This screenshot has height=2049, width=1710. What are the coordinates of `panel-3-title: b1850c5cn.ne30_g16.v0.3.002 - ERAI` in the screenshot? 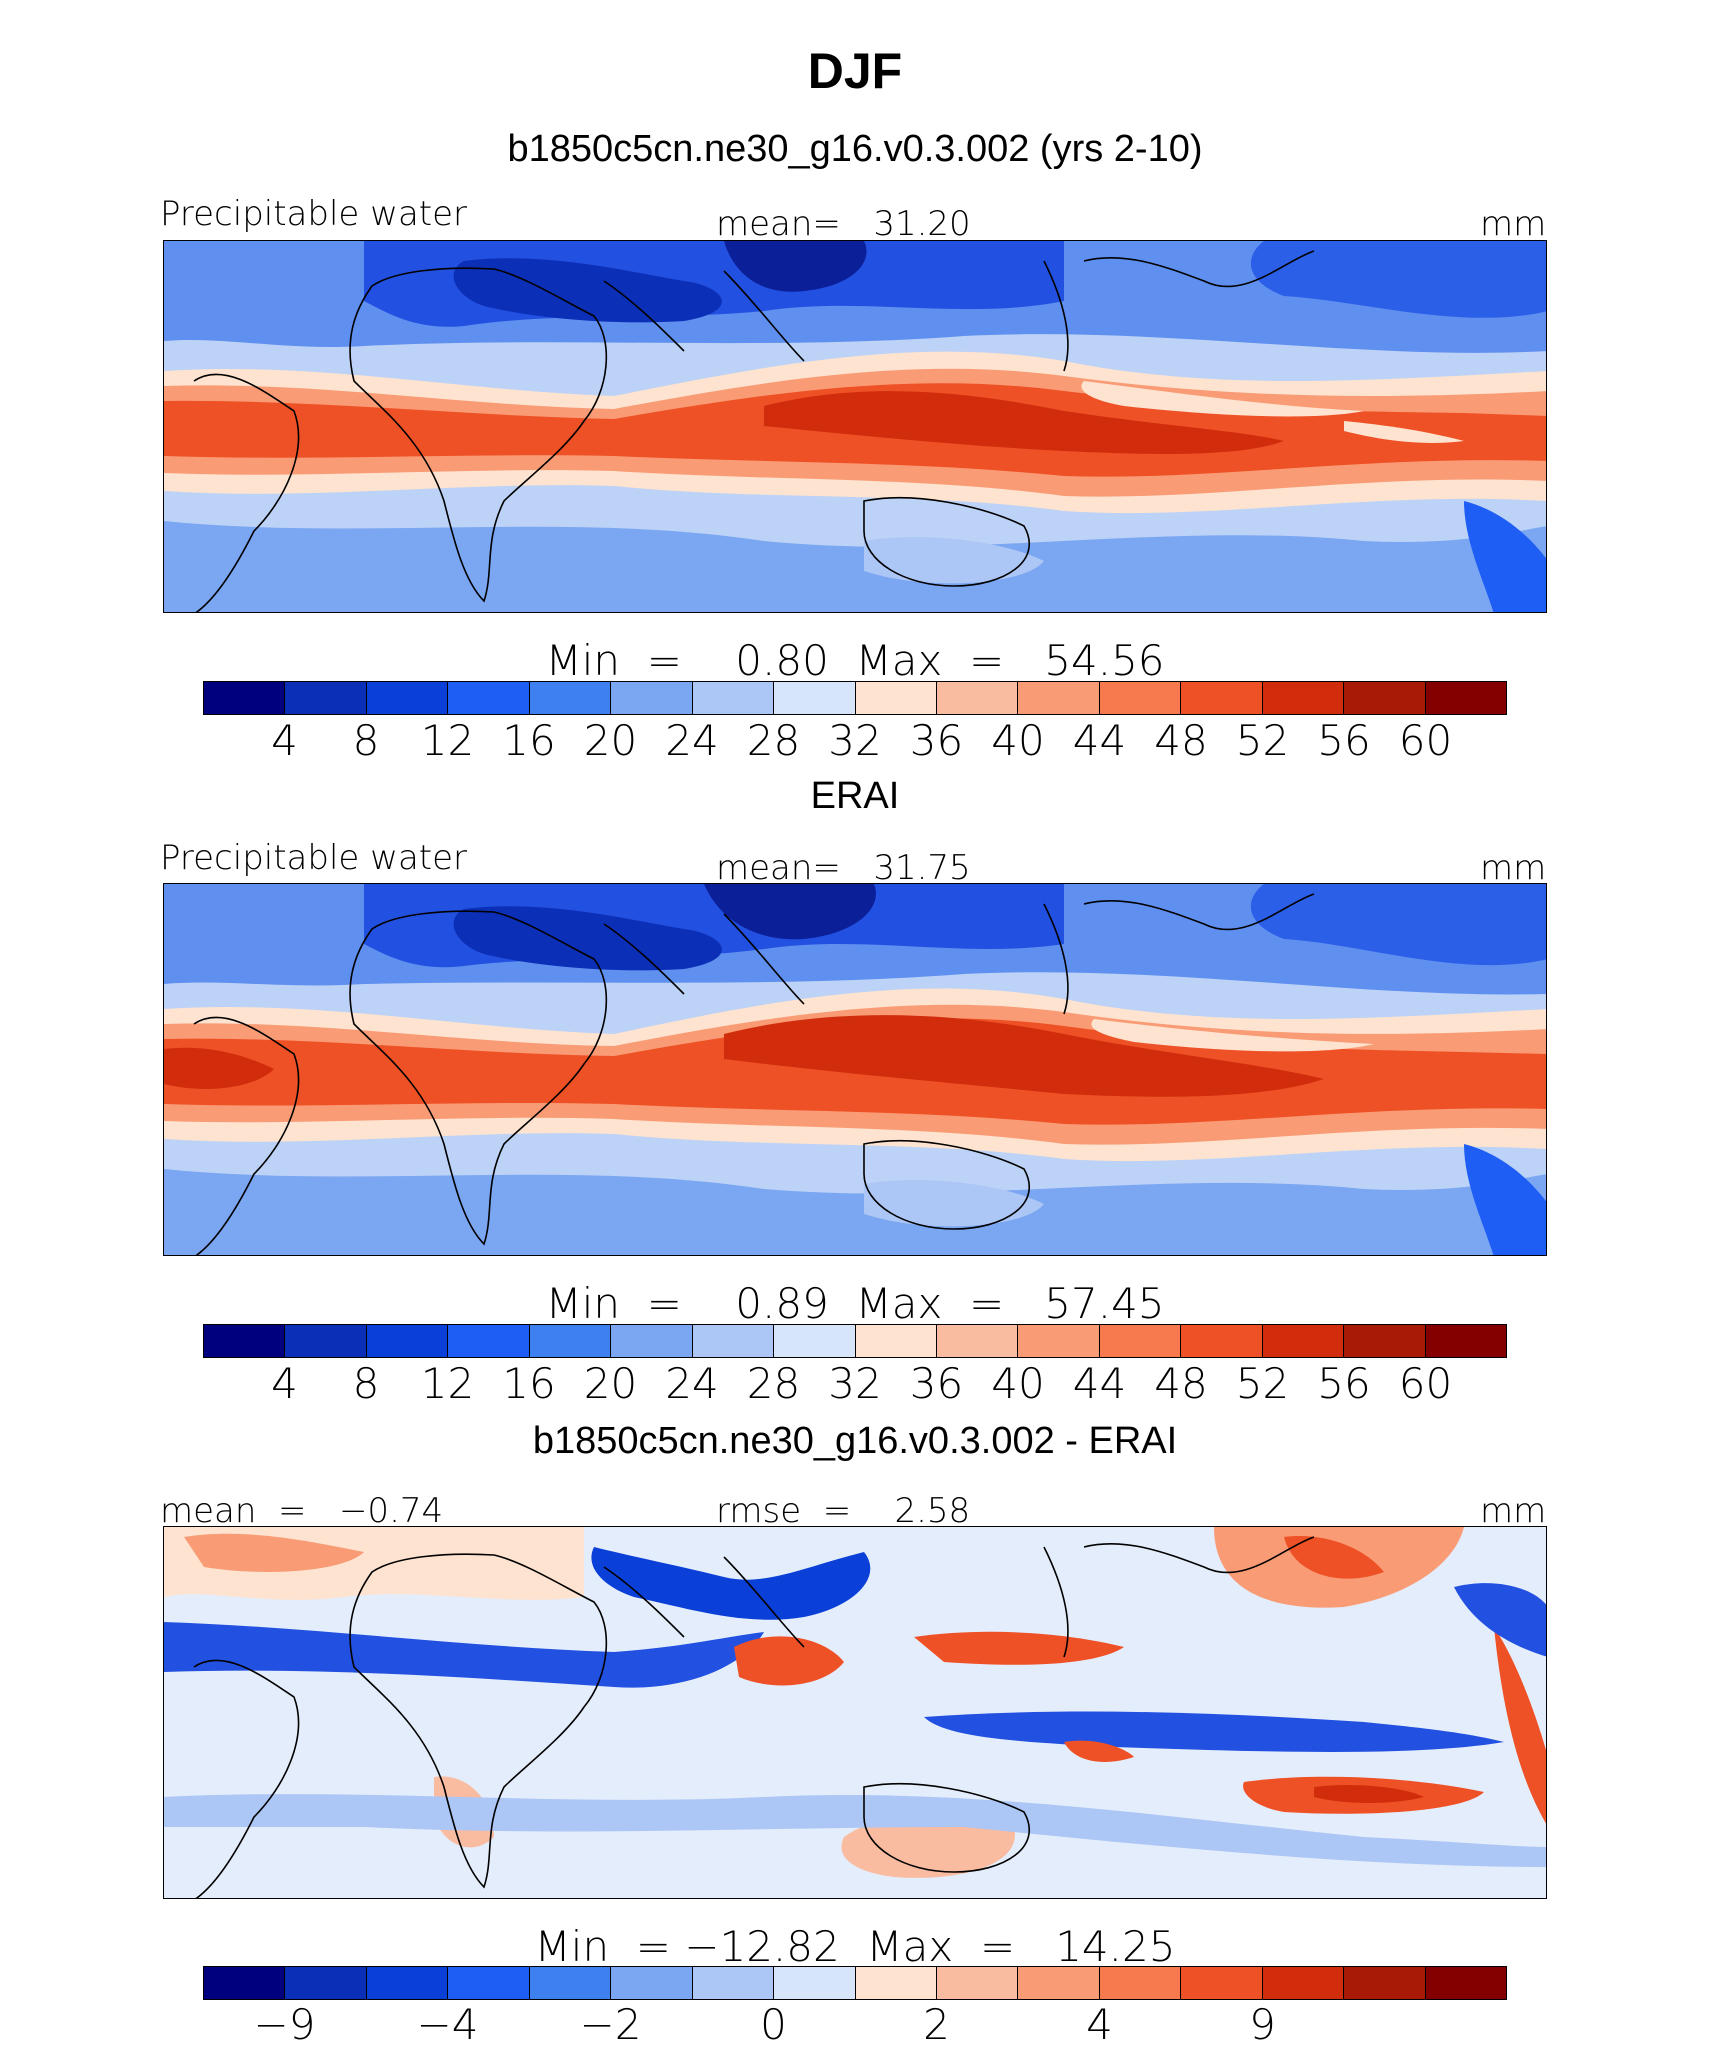 It's located at (855, 1441).